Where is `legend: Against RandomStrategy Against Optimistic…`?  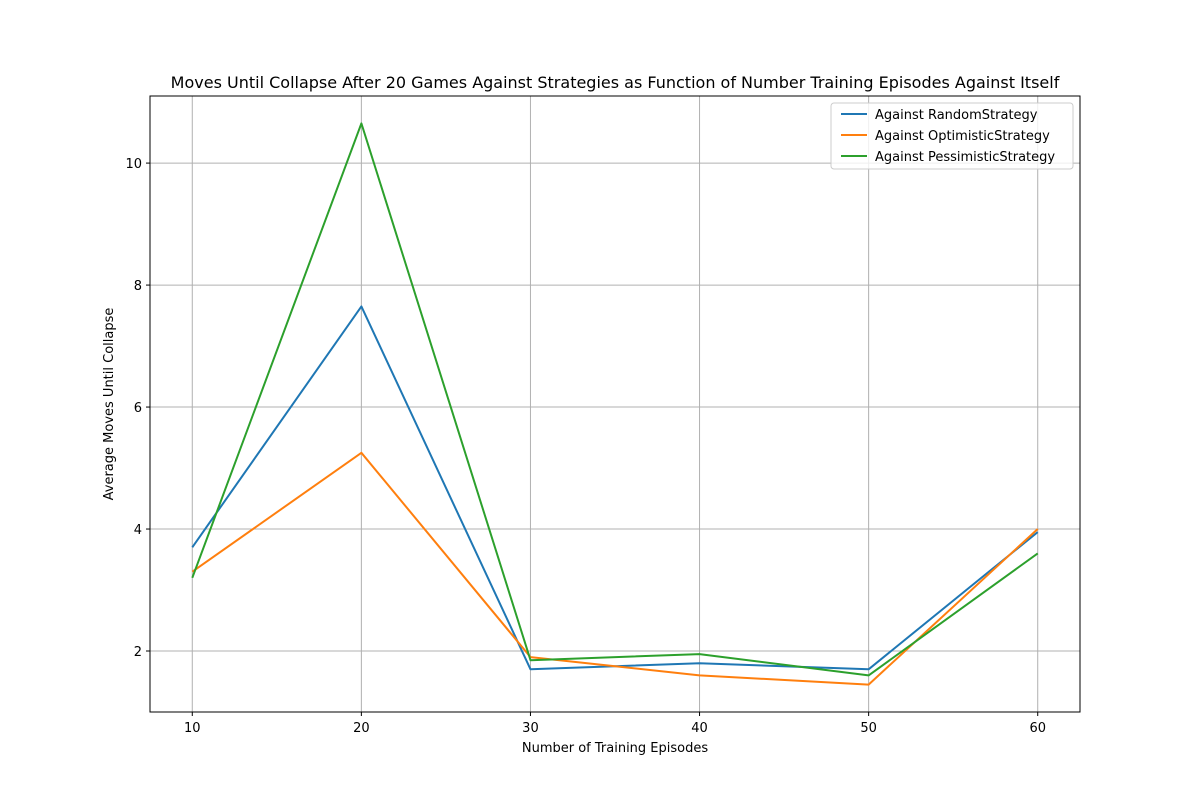 legend: Against RandomStrategy Against Optimistic… is located at coordinates (952, 136).